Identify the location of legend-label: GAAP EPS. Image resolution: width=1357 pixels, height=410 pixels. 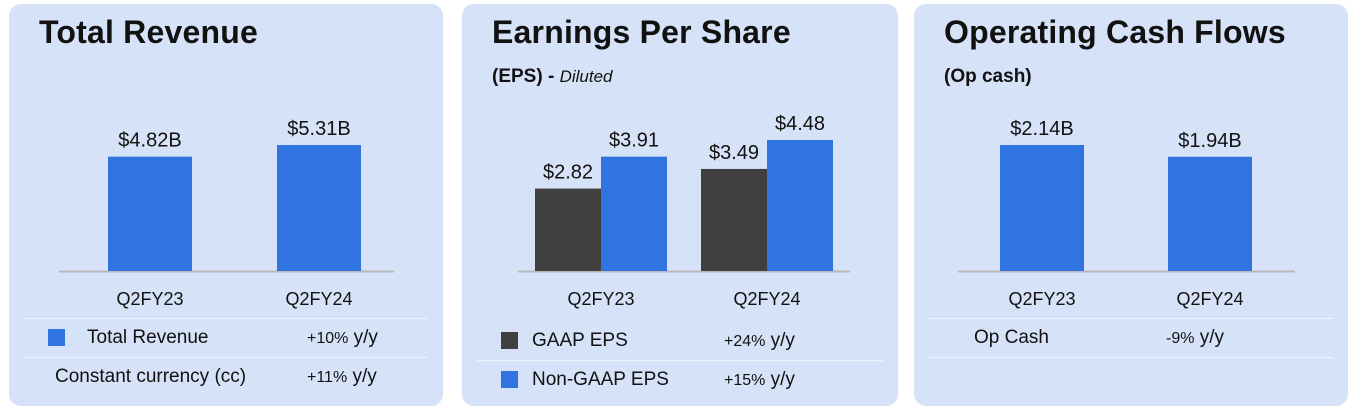
(580, 340).